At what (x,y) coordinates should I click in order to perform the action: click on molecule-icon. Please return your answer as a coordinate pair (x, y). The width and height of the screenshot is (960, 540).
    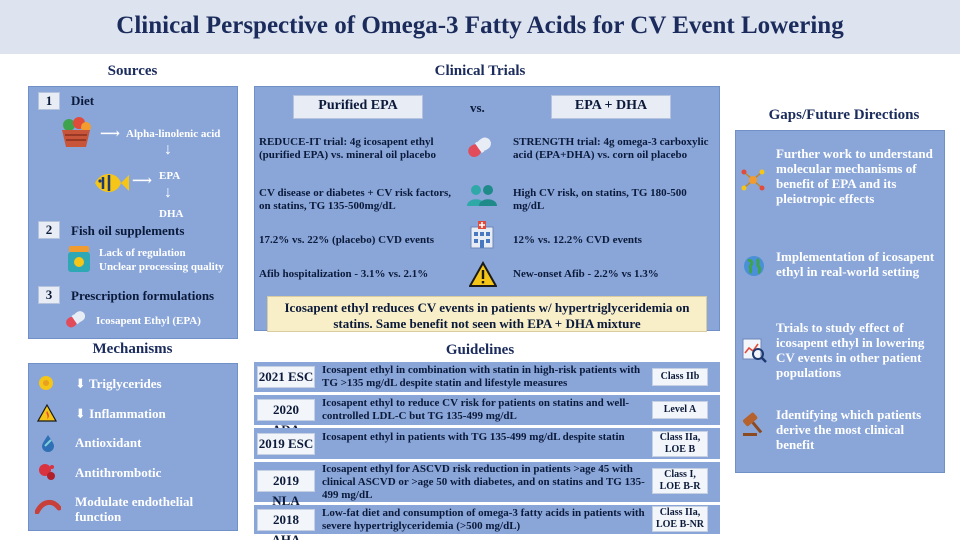
    Looking at the image, I should click on (46, 383).